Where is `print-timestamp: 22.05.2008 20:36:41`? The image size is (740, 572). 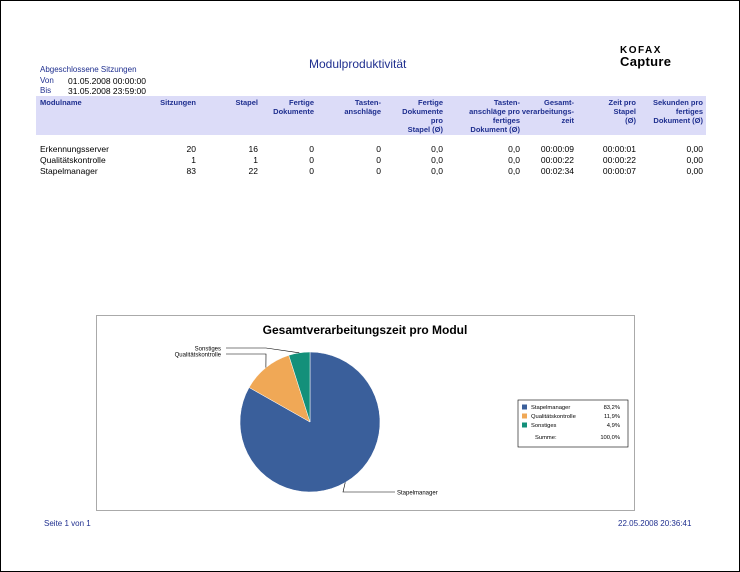
print-timestamp: 22.05.2008 20:36:41 is located at coordinates (655, 523).